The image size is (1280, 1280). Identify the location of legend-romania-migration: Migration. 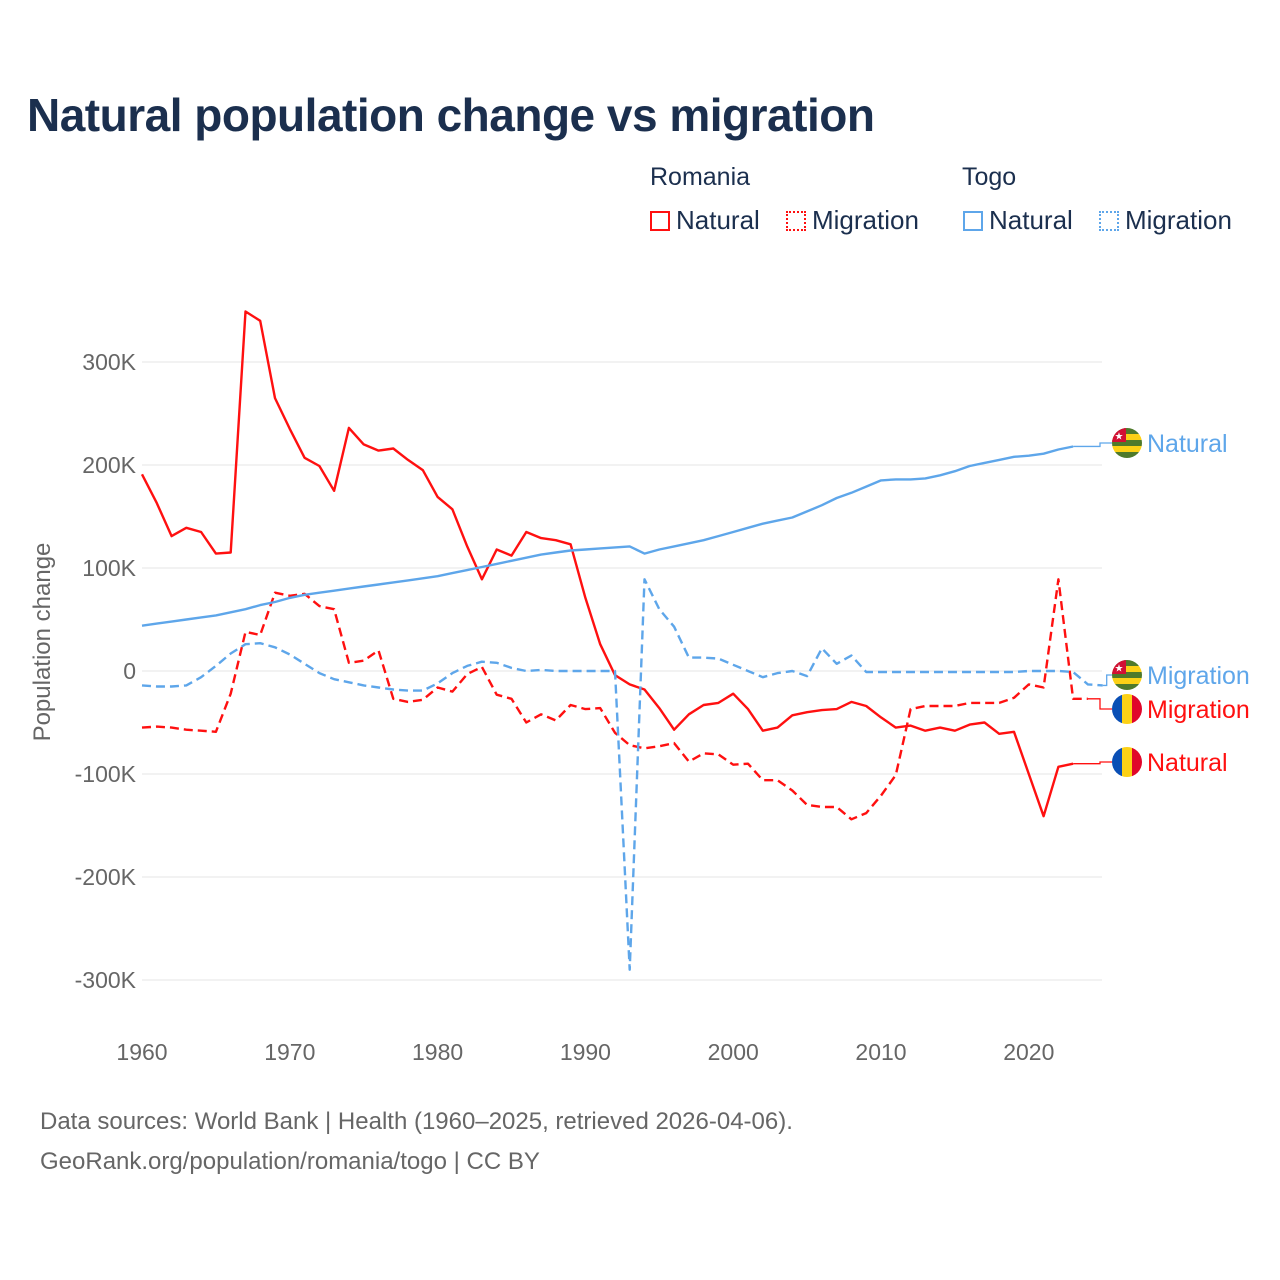
(852, 220).